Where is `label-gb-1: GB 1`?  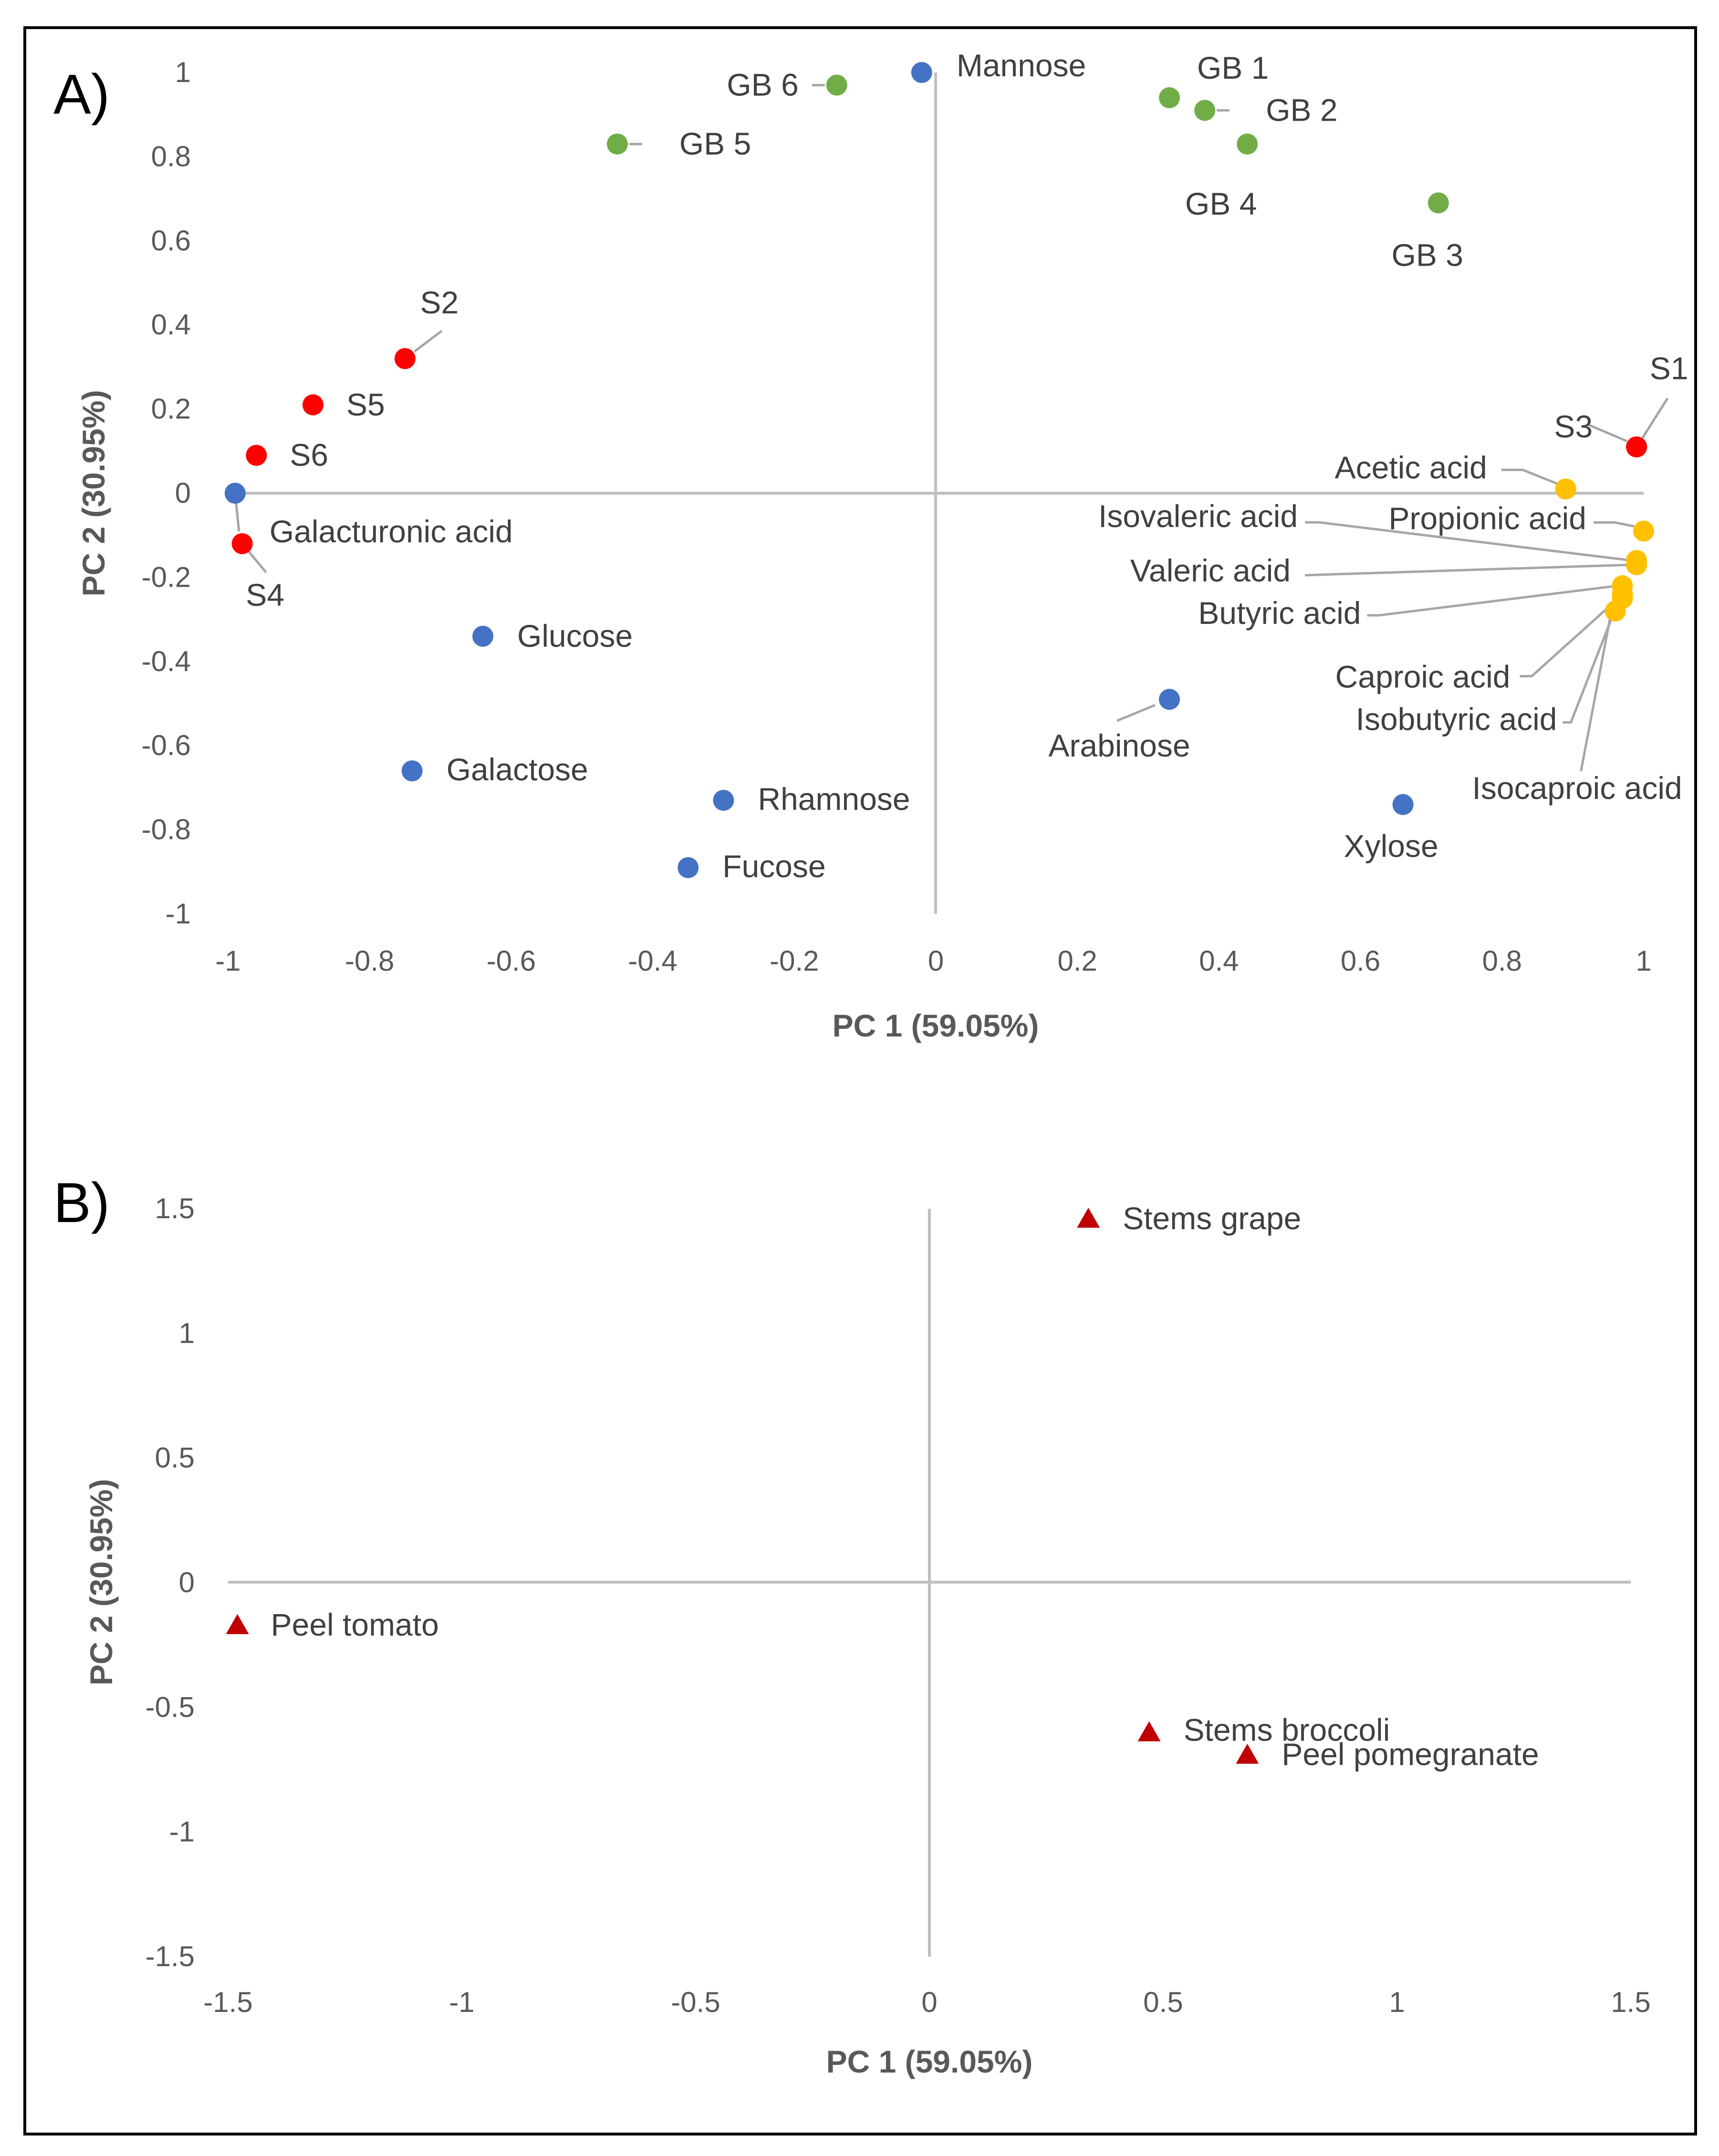 label-gb-1: GB 1 is located at coordinates (1233, 67).